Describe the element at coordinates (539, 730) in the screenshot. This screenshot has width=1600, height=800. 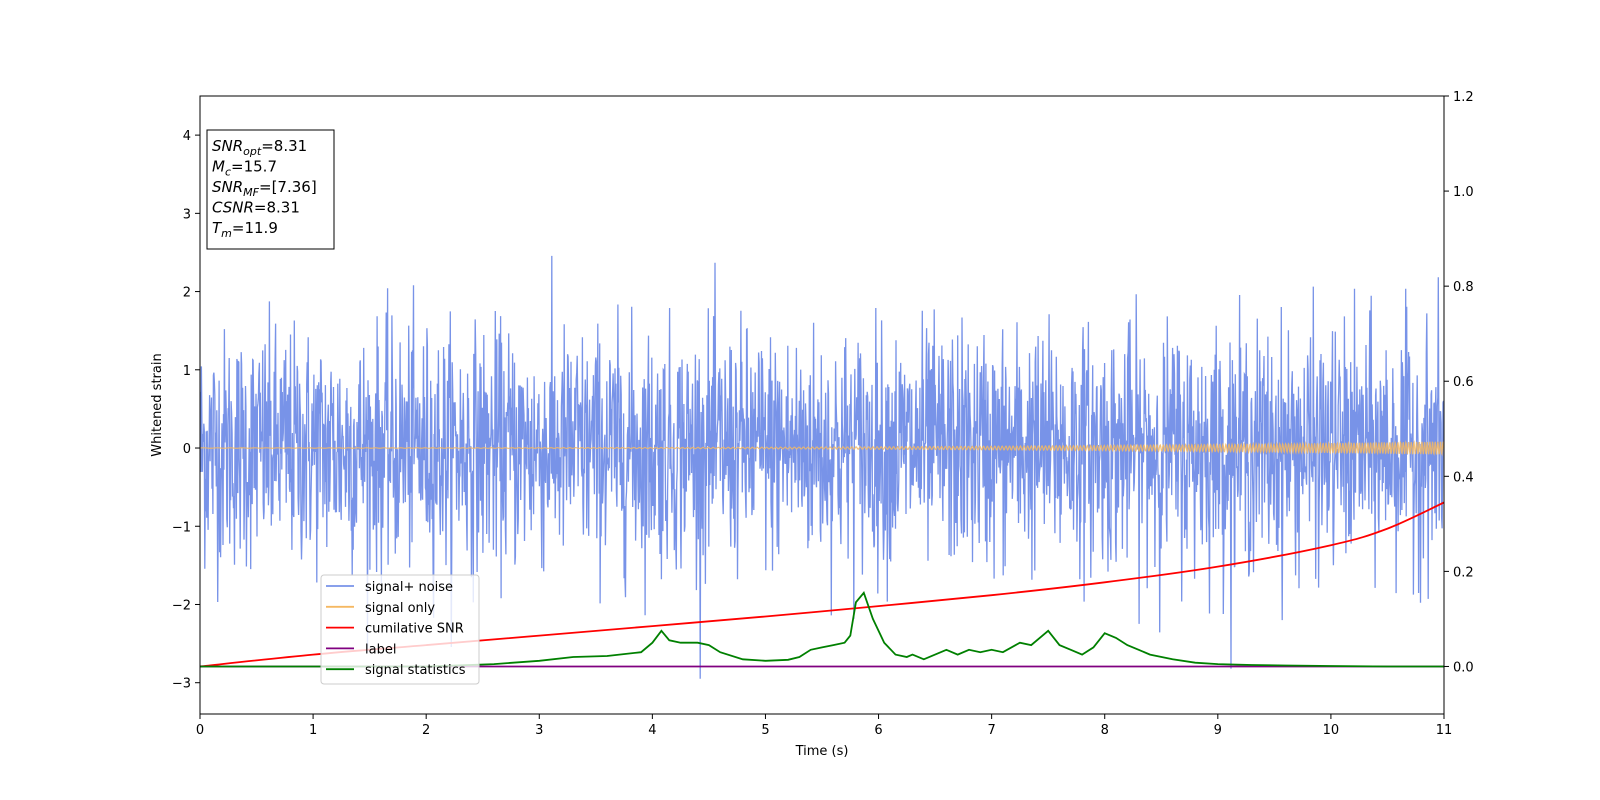
I see `x-tick-label: 3` at that location.